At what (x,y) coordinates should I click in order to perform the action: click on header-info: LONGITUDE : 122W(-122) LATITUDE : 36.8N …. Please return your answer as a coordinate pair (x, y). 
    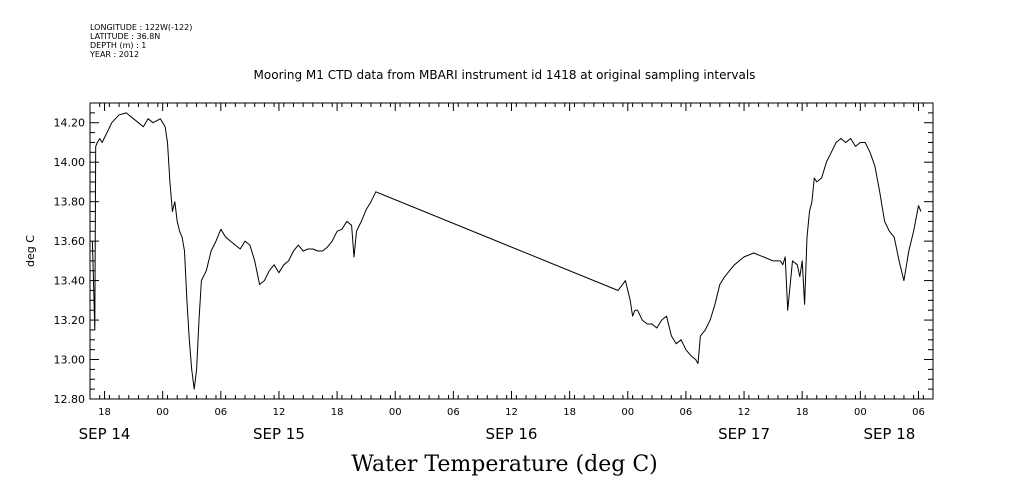
    Looking at the image, I should click on (141, 41).